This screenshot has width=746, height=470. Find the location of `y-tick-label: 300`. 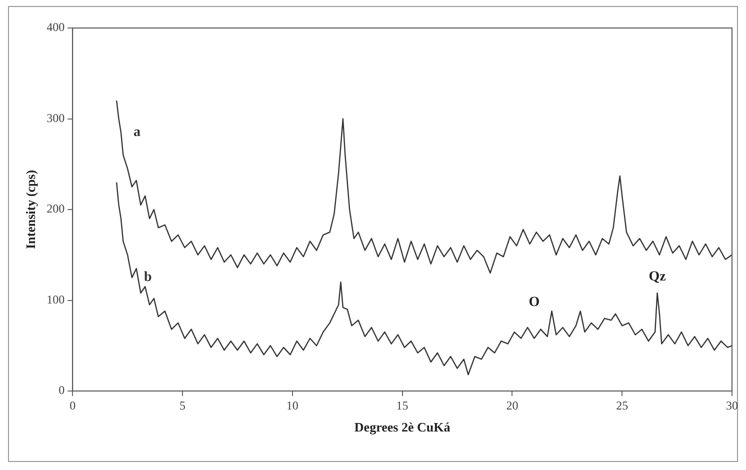

y-tick-label: 300 is located at coordinates (55, 117).